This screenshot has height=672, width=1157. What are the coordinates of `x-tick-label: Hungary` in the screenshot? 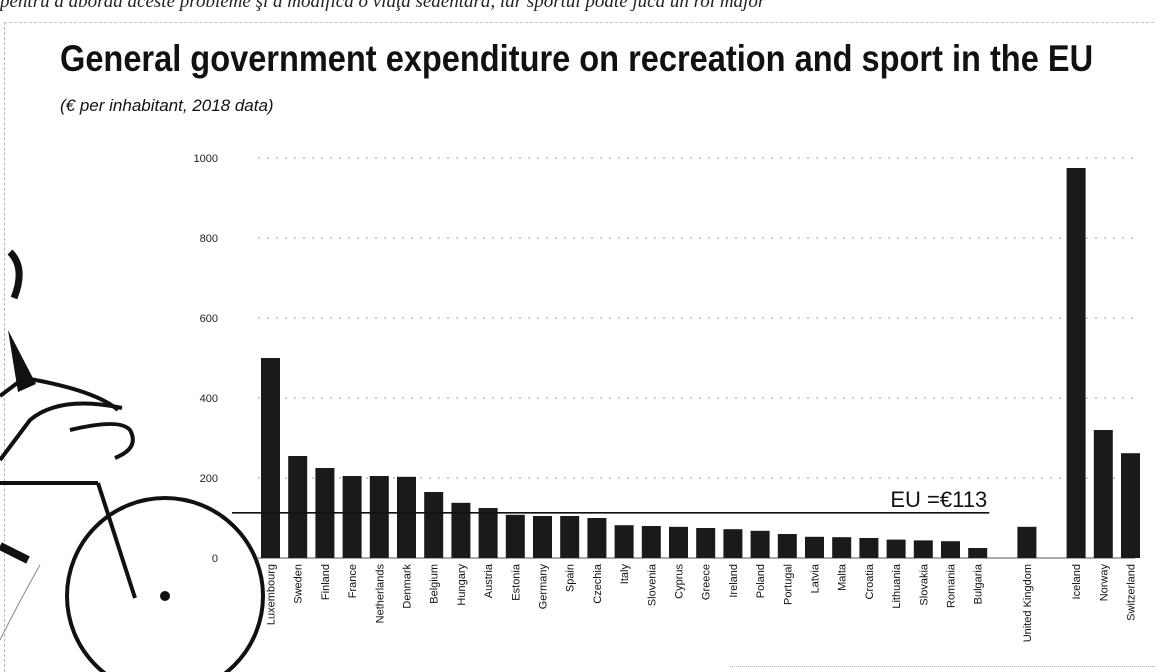 It's located at (462, 585).